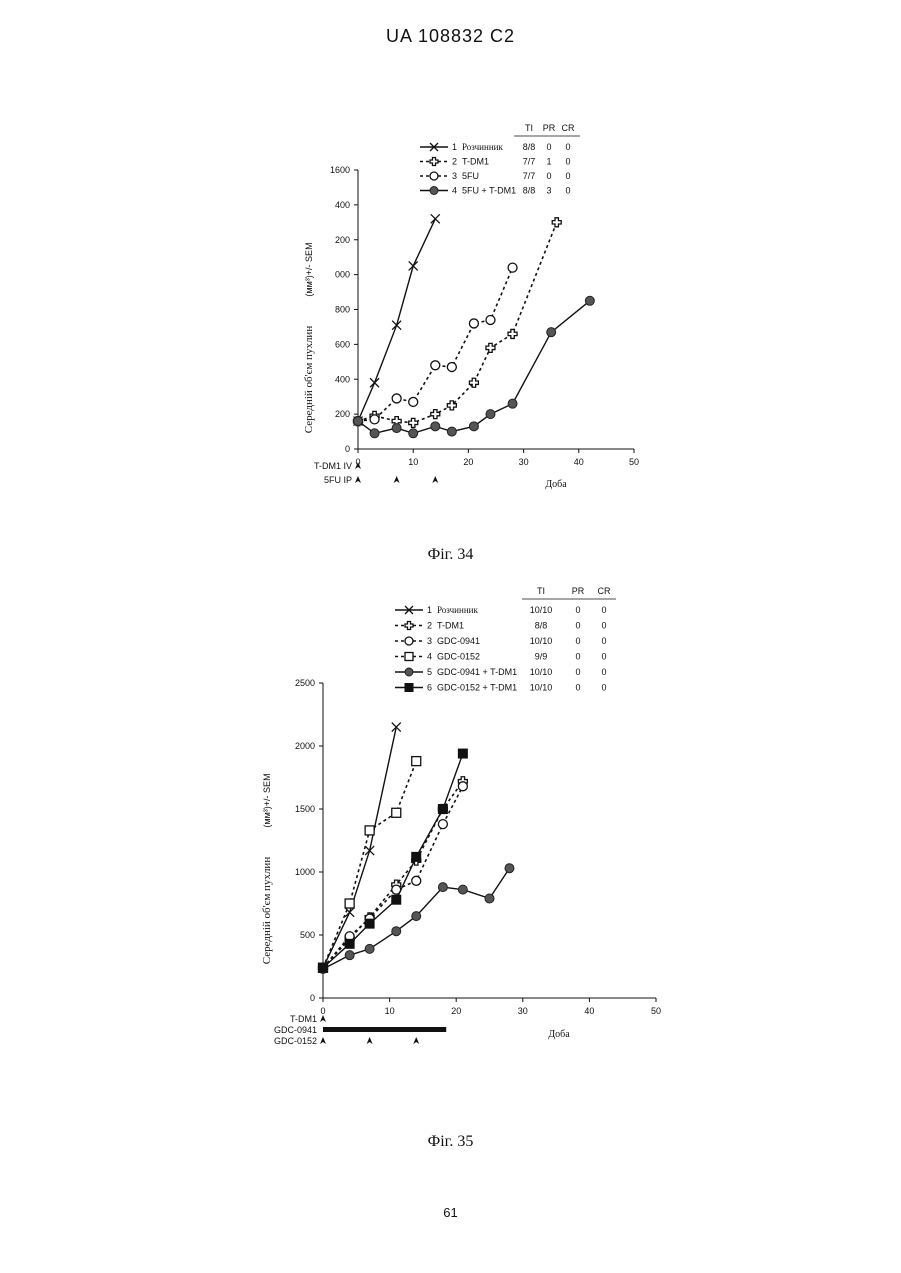 This screenshot has height=1273, width=901. I want to click on legend-label: GDC-0941 + T-DM1, so click(477, 672).